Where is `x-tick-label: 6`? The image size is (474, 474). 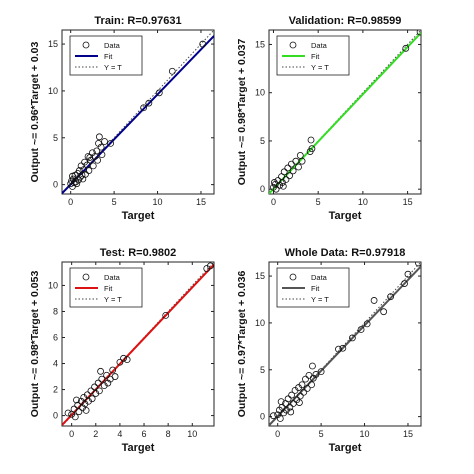 x-tick-label: 6 is located at coordinates (144, 434).